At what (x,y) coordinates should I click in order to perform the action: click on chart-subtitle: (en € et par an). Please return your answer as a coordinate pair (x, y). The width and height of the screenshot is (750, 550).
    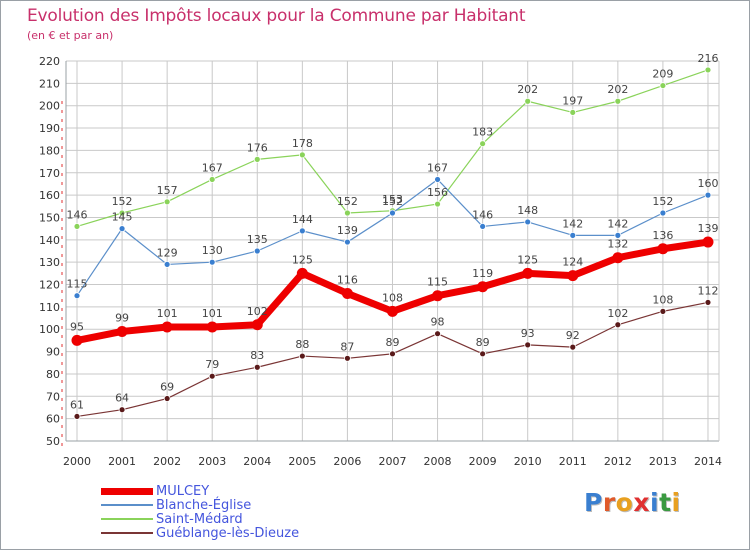
    Looking at the image, I should click on (70, 35).